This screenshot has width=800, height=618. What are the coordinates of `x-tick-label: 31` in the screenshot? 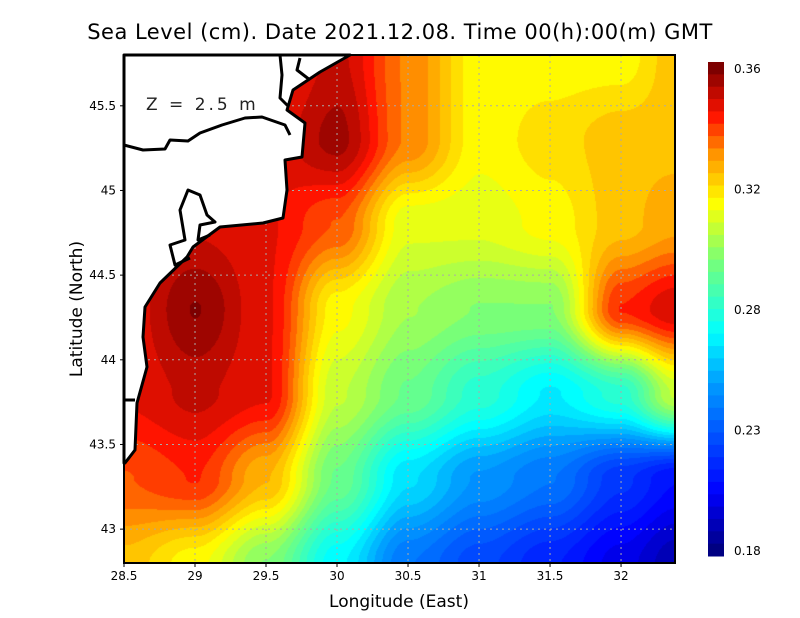 It's located at (478, 576).